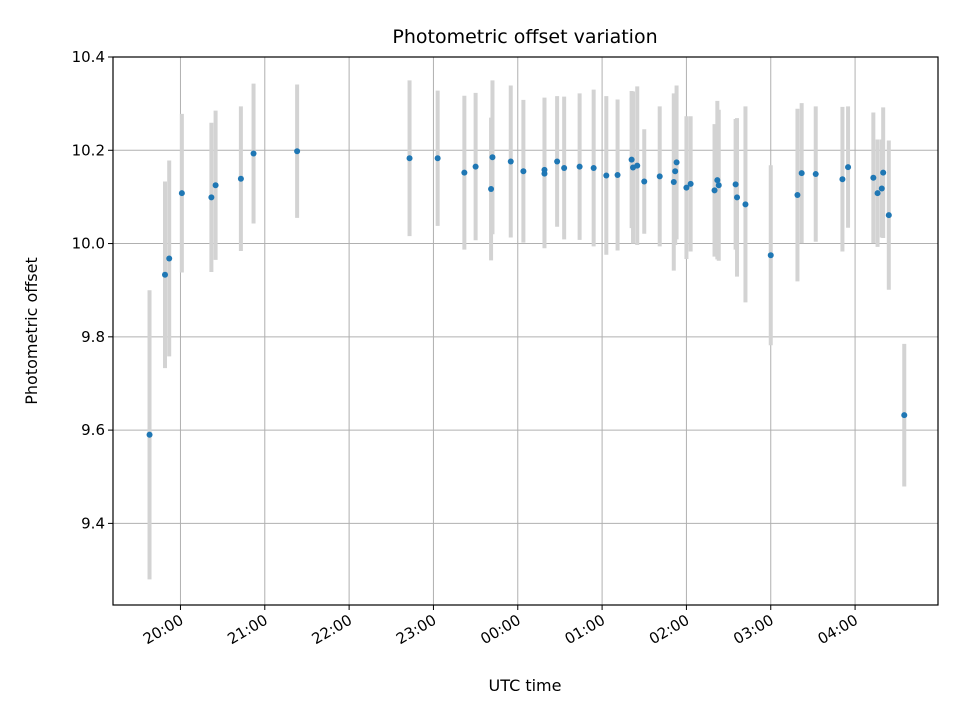 The height and width of the screenshot is (720, 960). Describe the element at coordinates (525, 685) in the screenshot. I see `x-axis-label: UTC time` at that location.